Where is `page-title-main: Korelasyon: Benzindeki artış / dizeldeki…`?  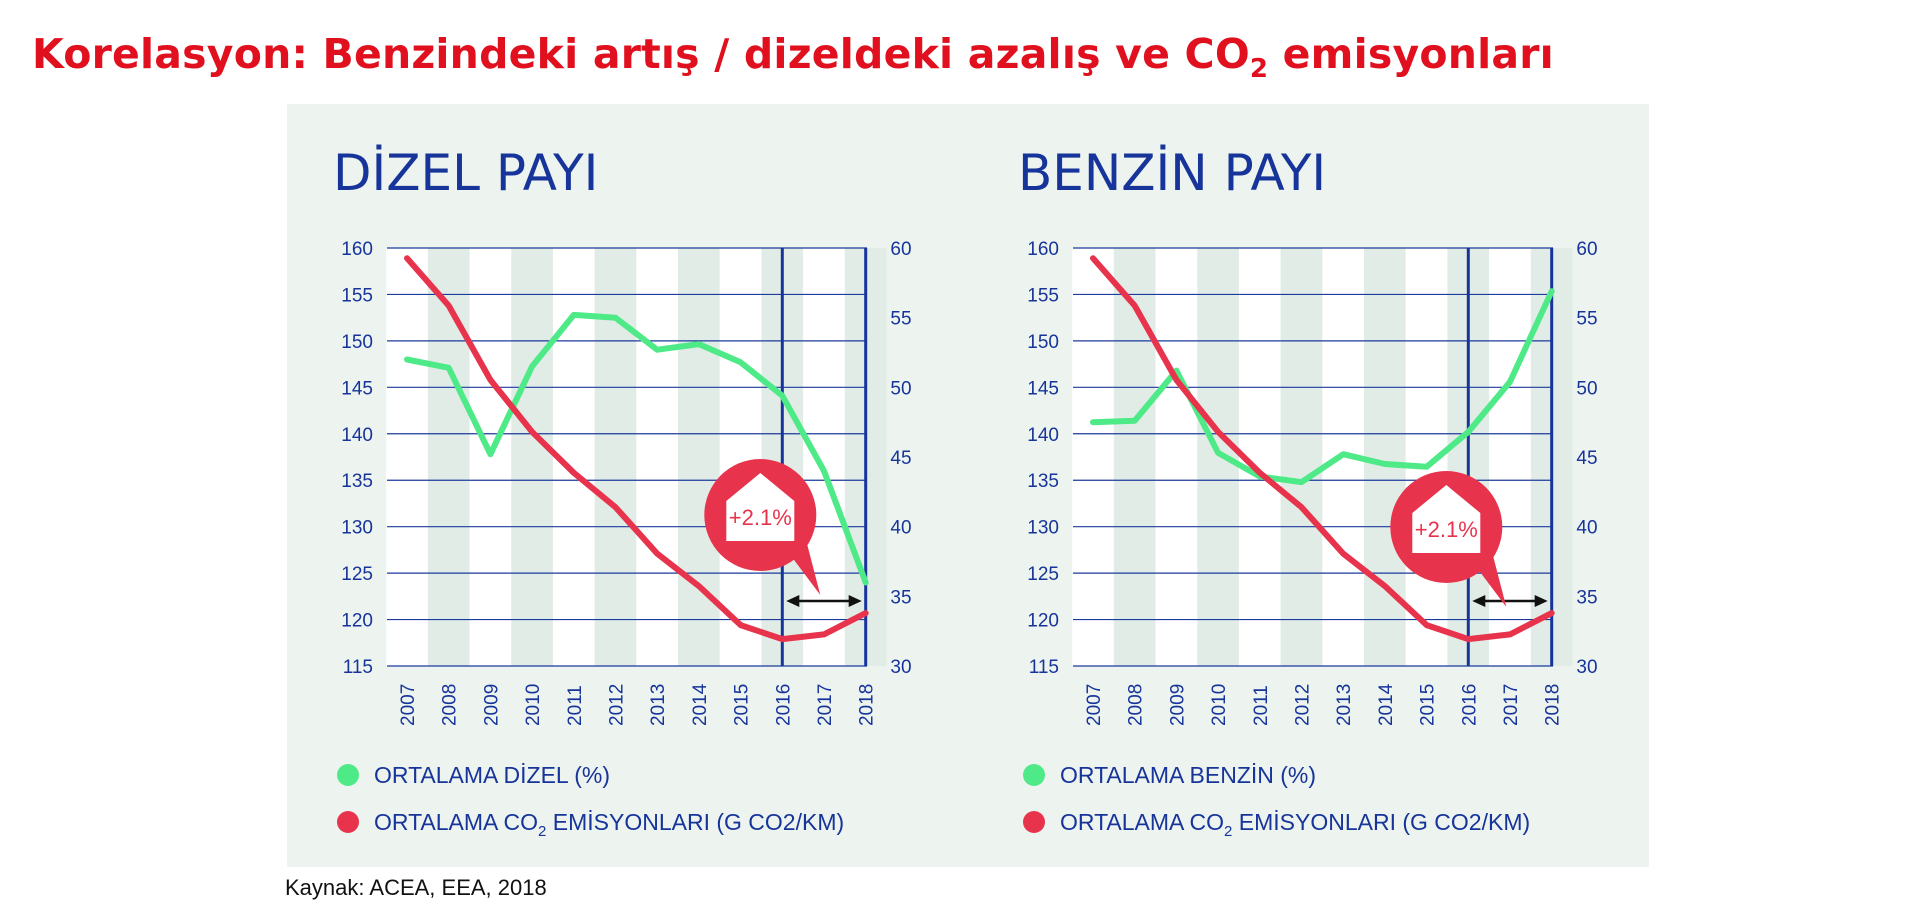
page-title-main: Korelasyon: Benzindeki artış / dizeldeki… is located at coordinates (641, 54).